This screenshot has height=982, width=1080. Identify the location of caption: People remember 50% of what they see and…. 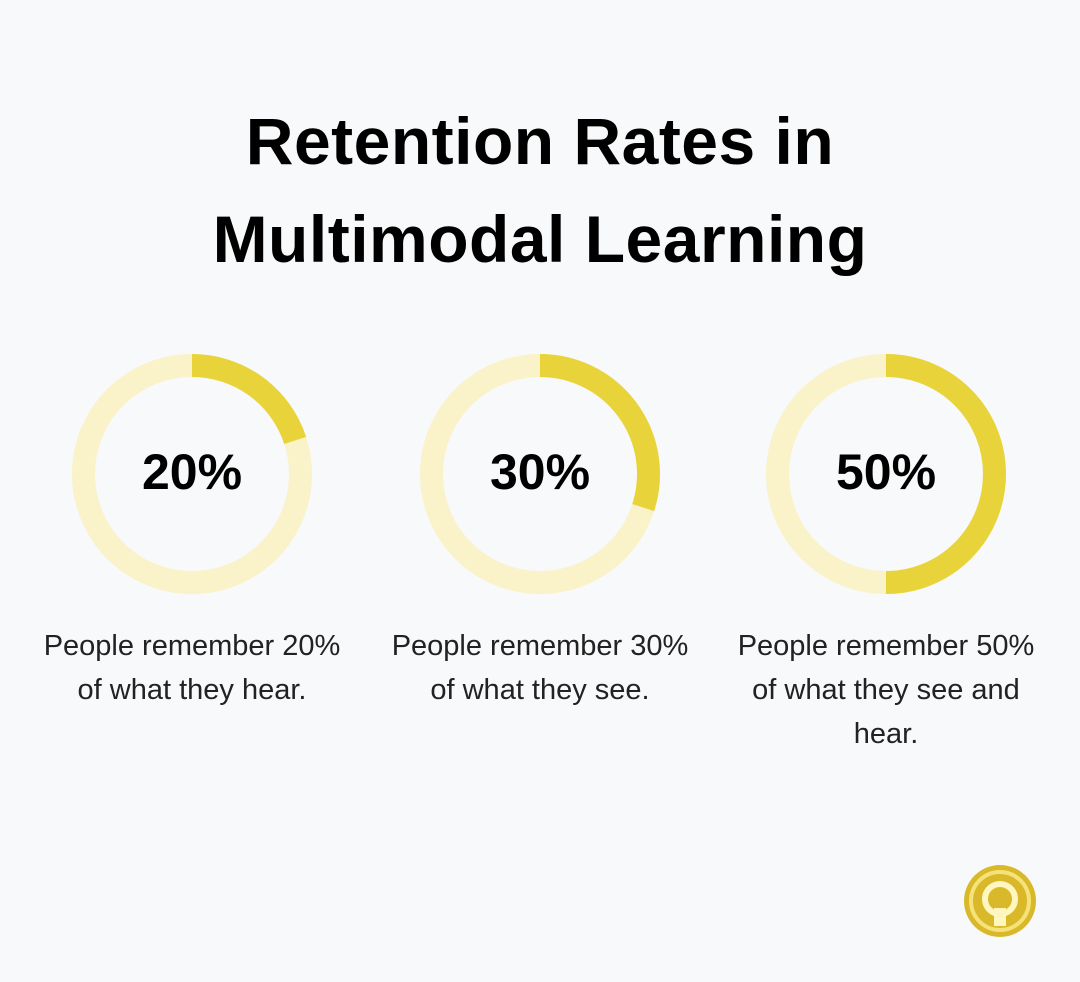
(886, 690).